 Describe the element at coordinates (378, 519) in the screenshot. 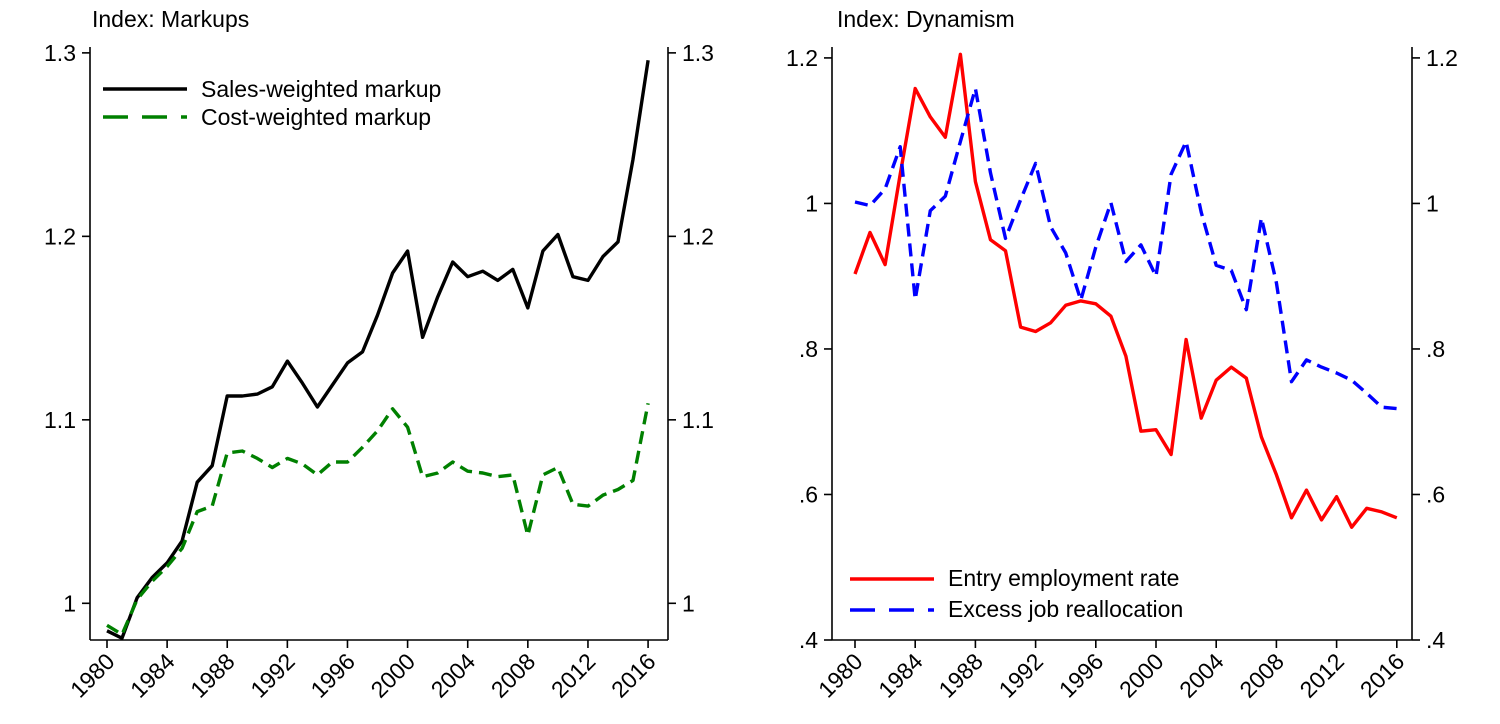

I see `series-cost-weighted-markup` at that location.